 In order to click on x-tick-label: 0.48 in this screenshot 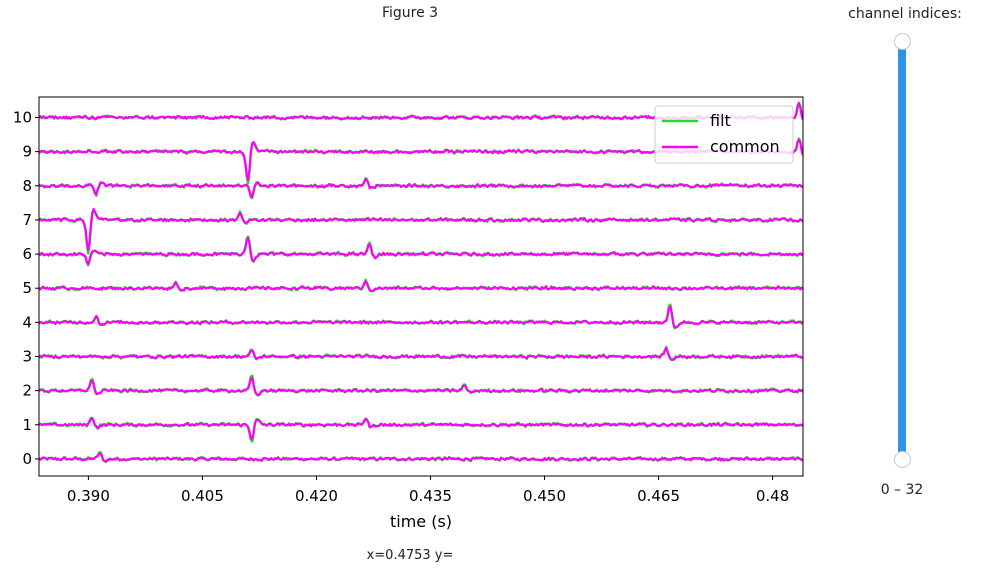, I will do `click(772, 496)`.